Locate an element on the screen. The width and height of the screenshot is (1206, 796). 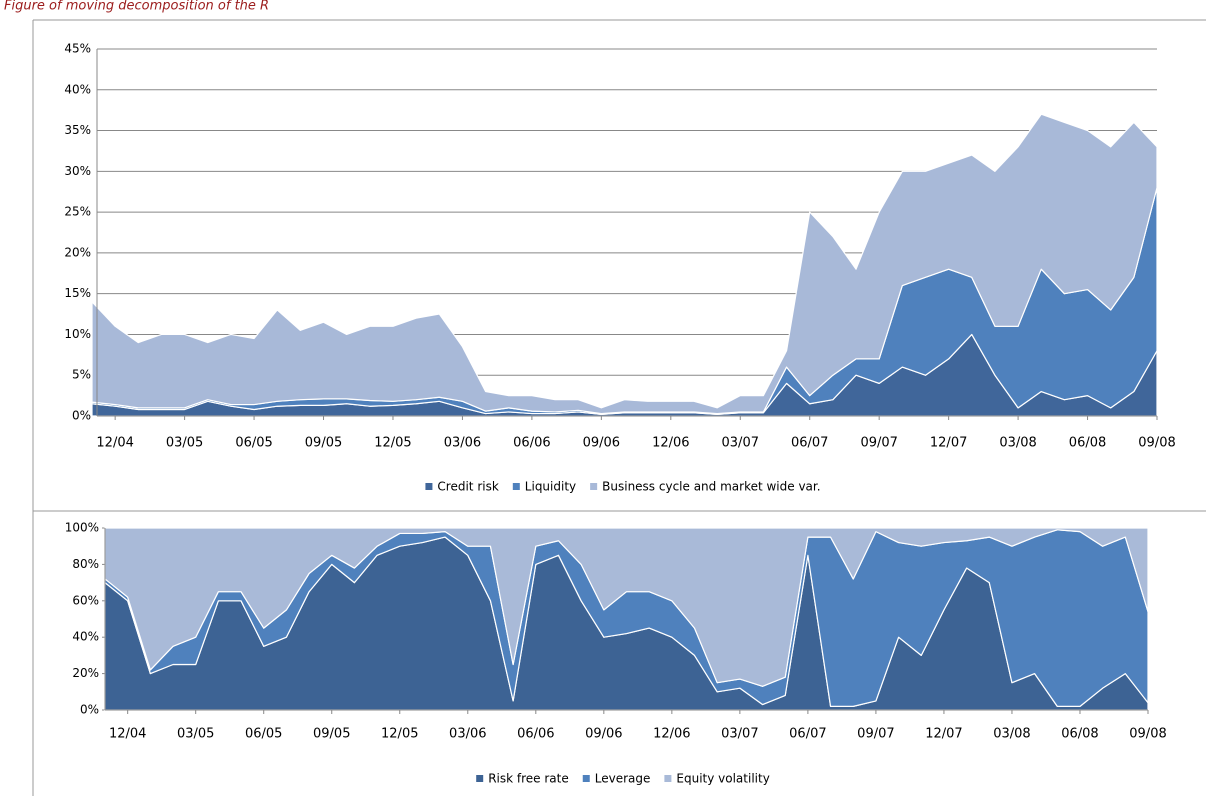
y-tick-label: 30% is located at coordinates (77, 171).